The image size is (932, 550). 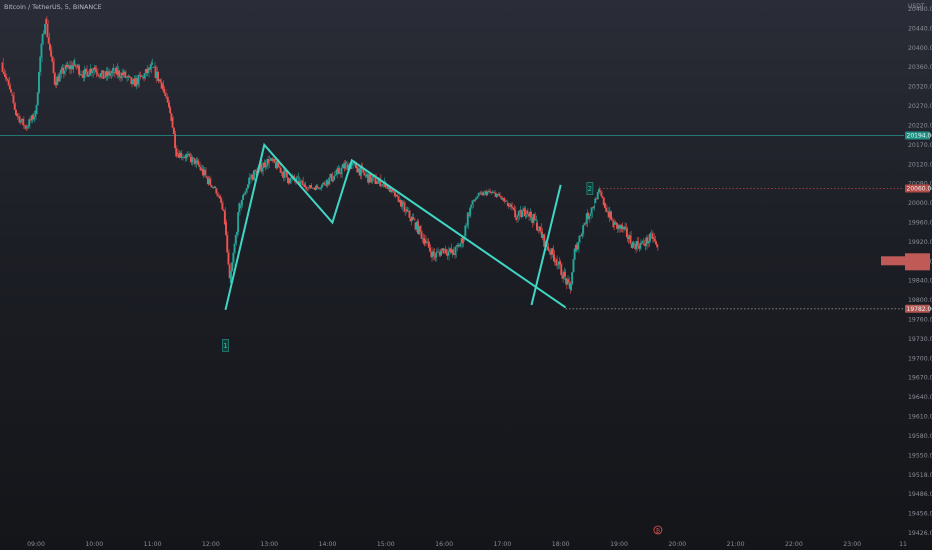 What do you see at coordinates (920, 378) in the screenshot?
I see `y-tick-label: 19670.00` at bounding box center [920, 378].